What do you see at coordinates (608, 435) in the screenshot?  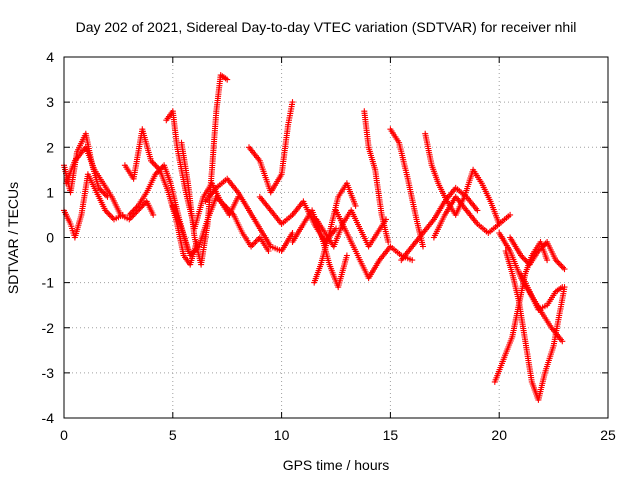 I see `x-tick-label: 25` at bounding box center [608, 435].